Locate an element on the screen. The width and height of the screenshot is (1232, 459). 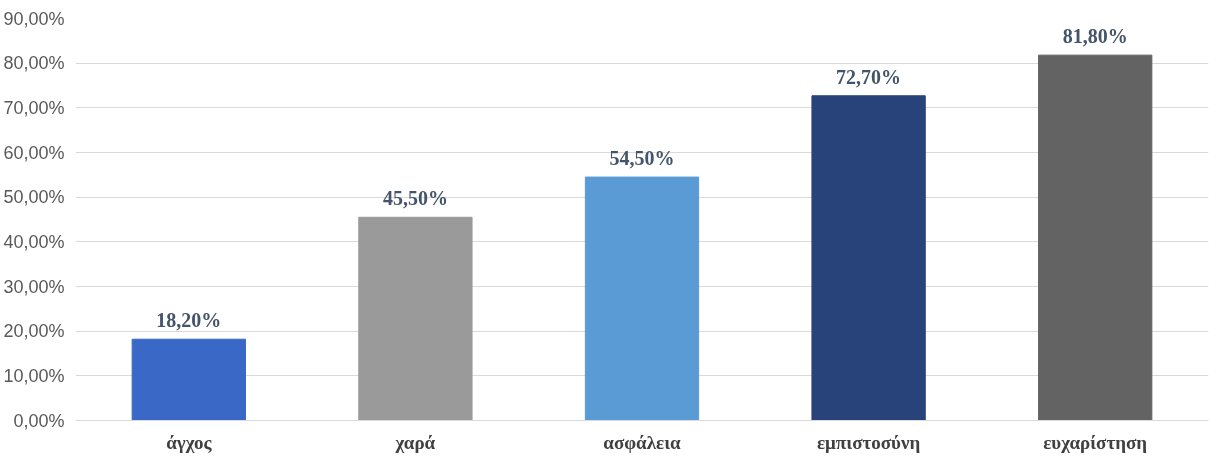
data-label: 45,50% is located at coordinates (415, 198).